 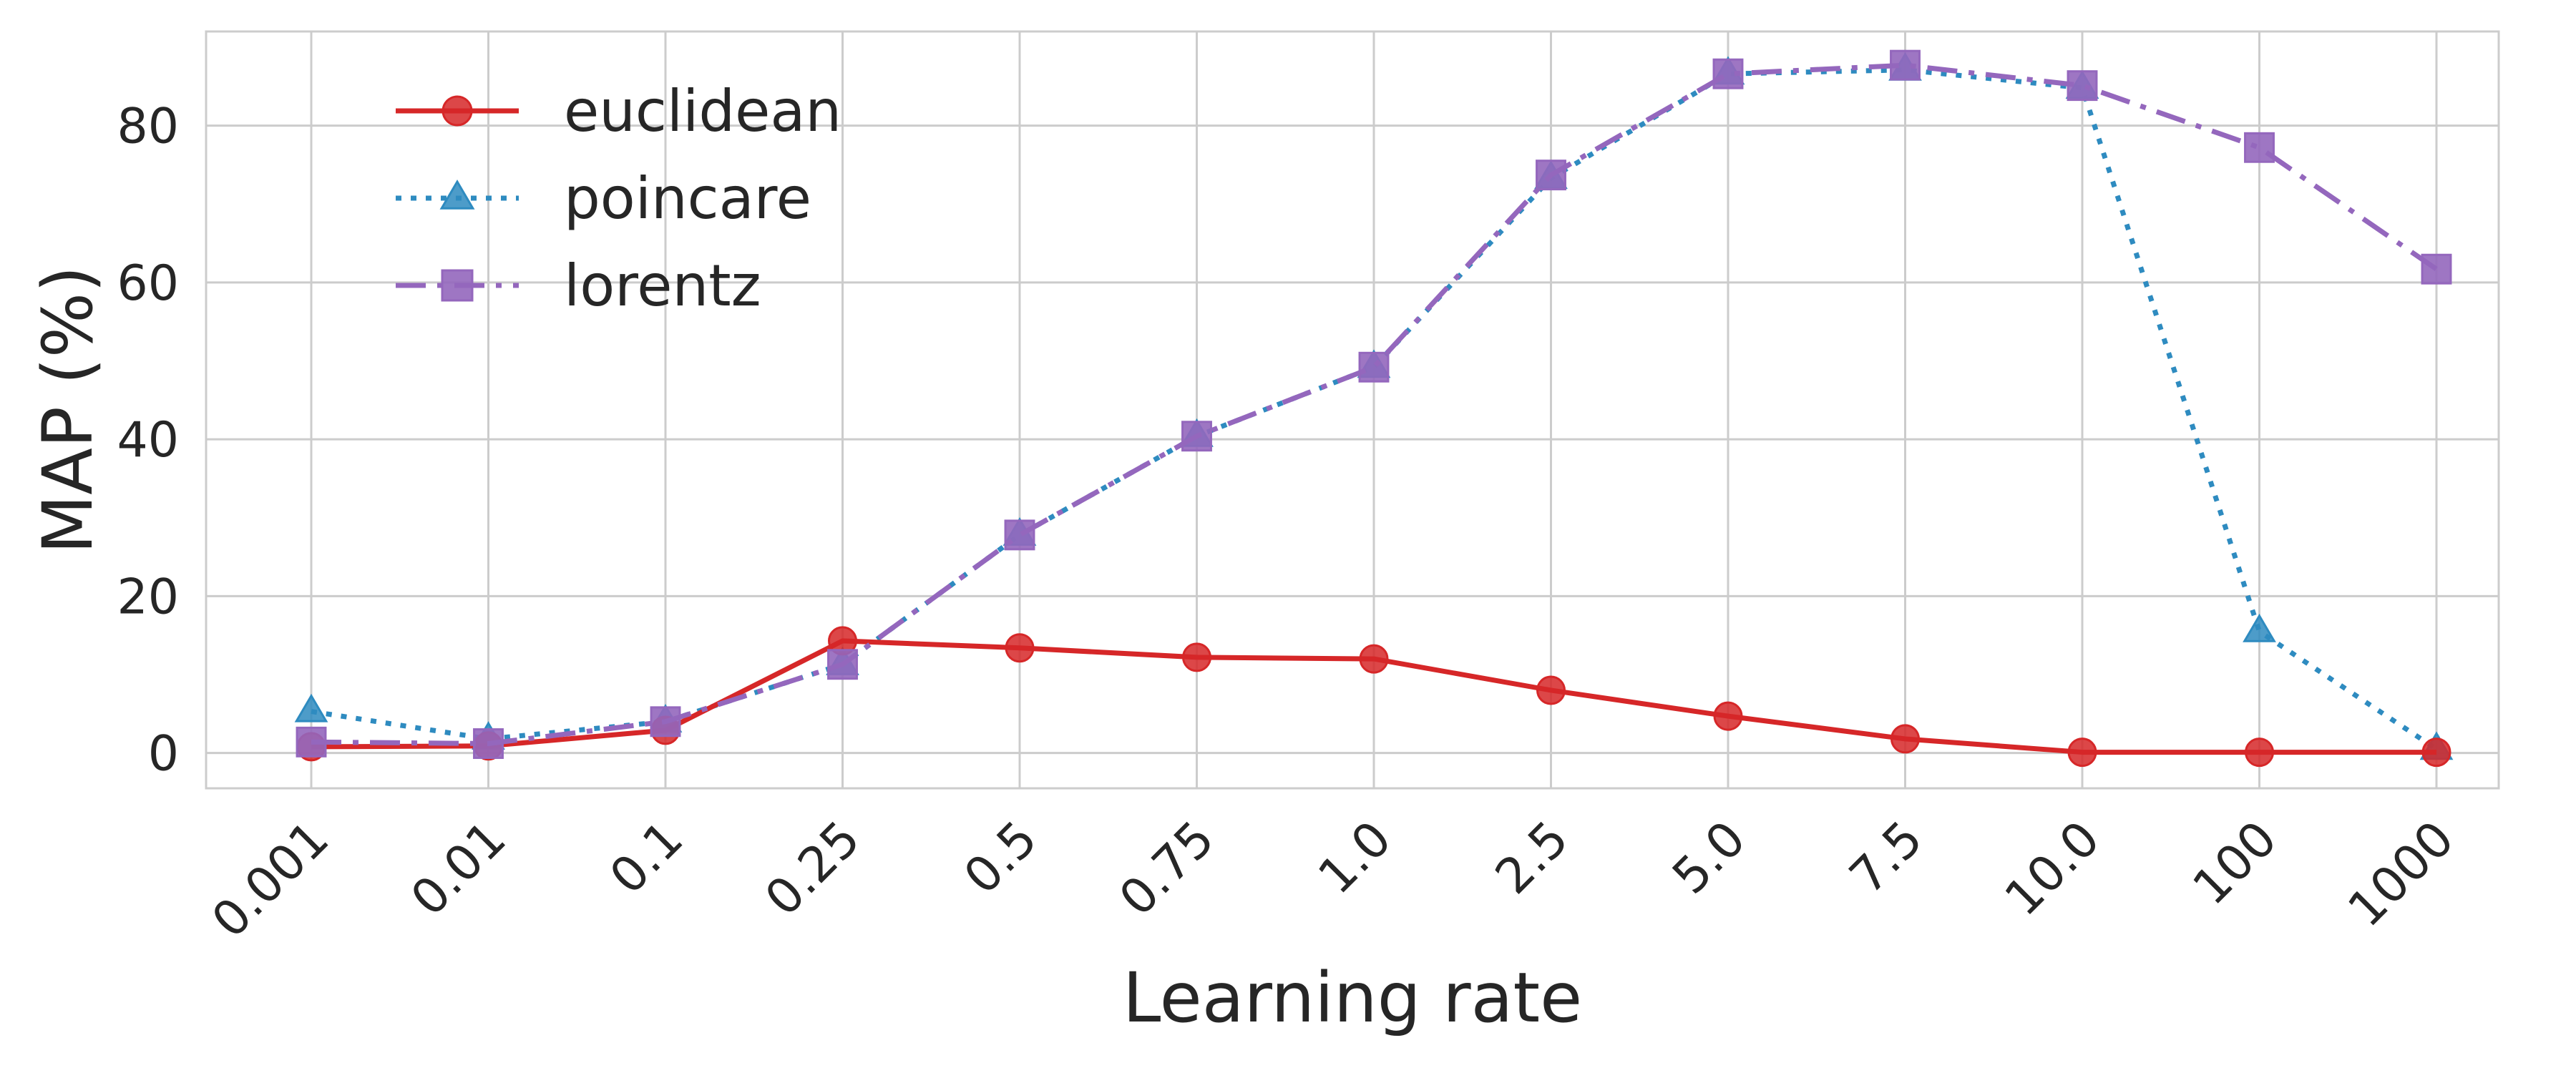 I want to click on legend-label: lorentz, so click(x=662, y=286).